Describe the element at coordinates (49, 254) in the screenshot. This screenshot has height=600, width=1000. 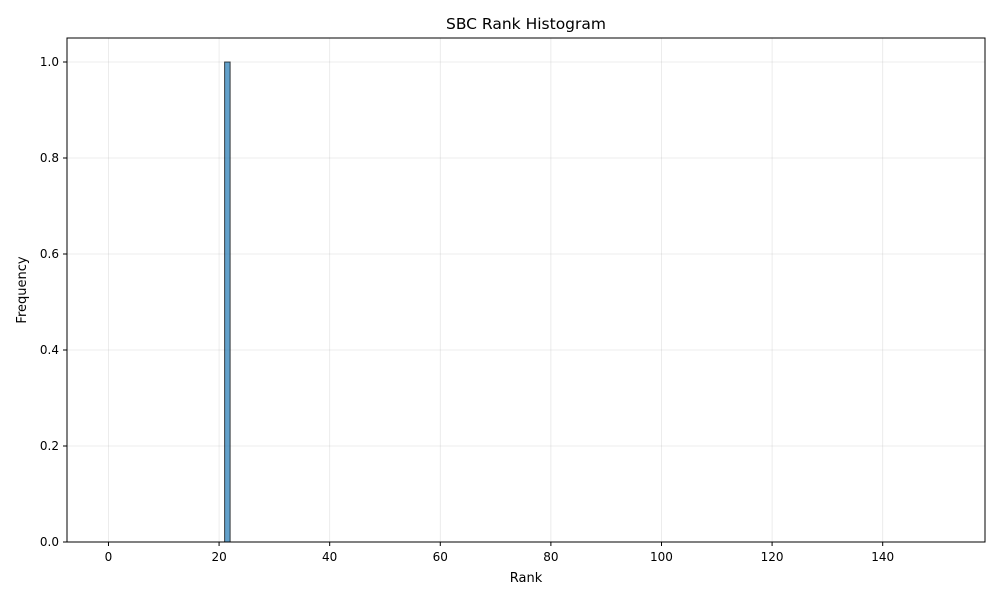
I see `y-tick-label: 0.6` at that location.